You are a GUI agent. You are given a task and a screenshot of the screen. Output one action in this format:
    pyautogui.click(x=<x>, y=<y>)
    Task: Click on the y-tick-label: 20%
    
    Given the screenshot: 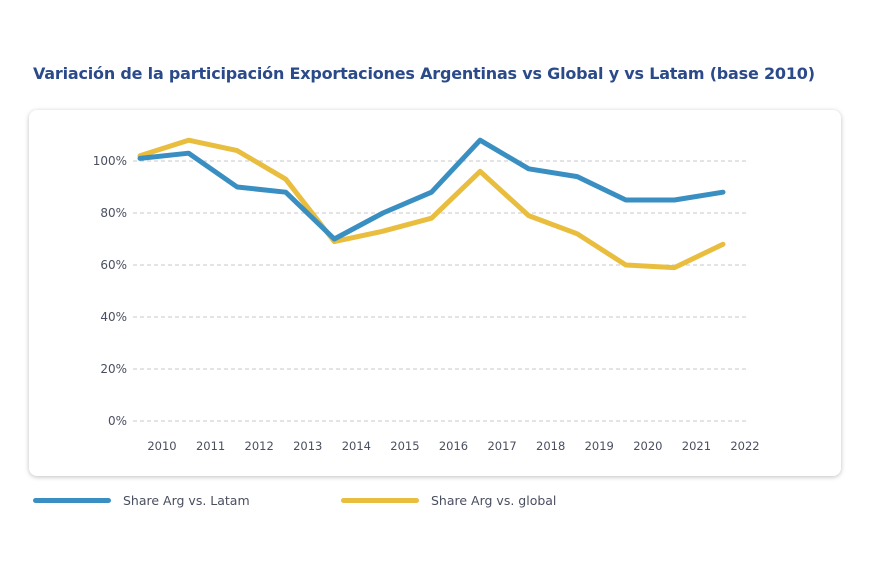 What is the action you would take?
    pyautogui.click(x=113, y=369)
    